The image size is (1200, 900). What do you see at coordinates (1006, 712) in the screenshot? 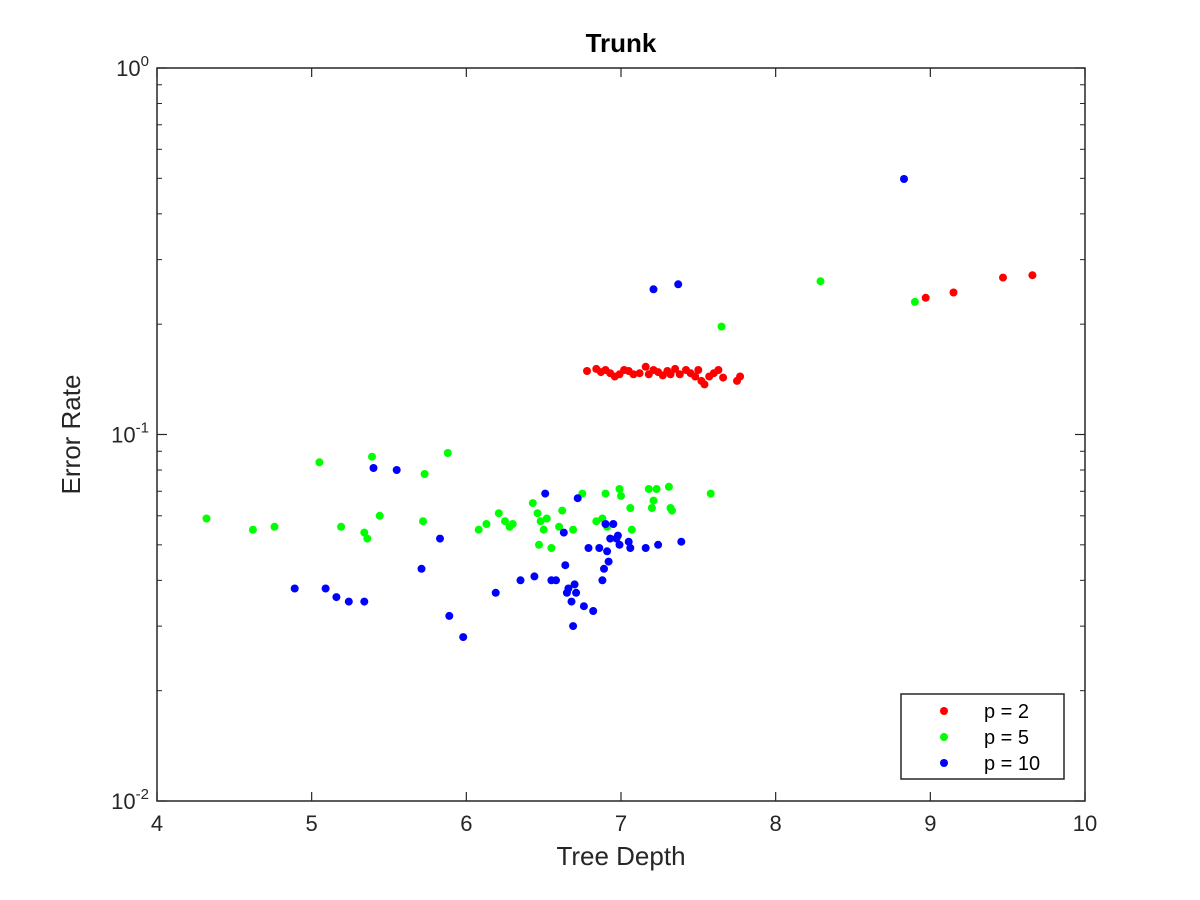
I see `legend-label: p = 2` at bounding box center [1006, 712].